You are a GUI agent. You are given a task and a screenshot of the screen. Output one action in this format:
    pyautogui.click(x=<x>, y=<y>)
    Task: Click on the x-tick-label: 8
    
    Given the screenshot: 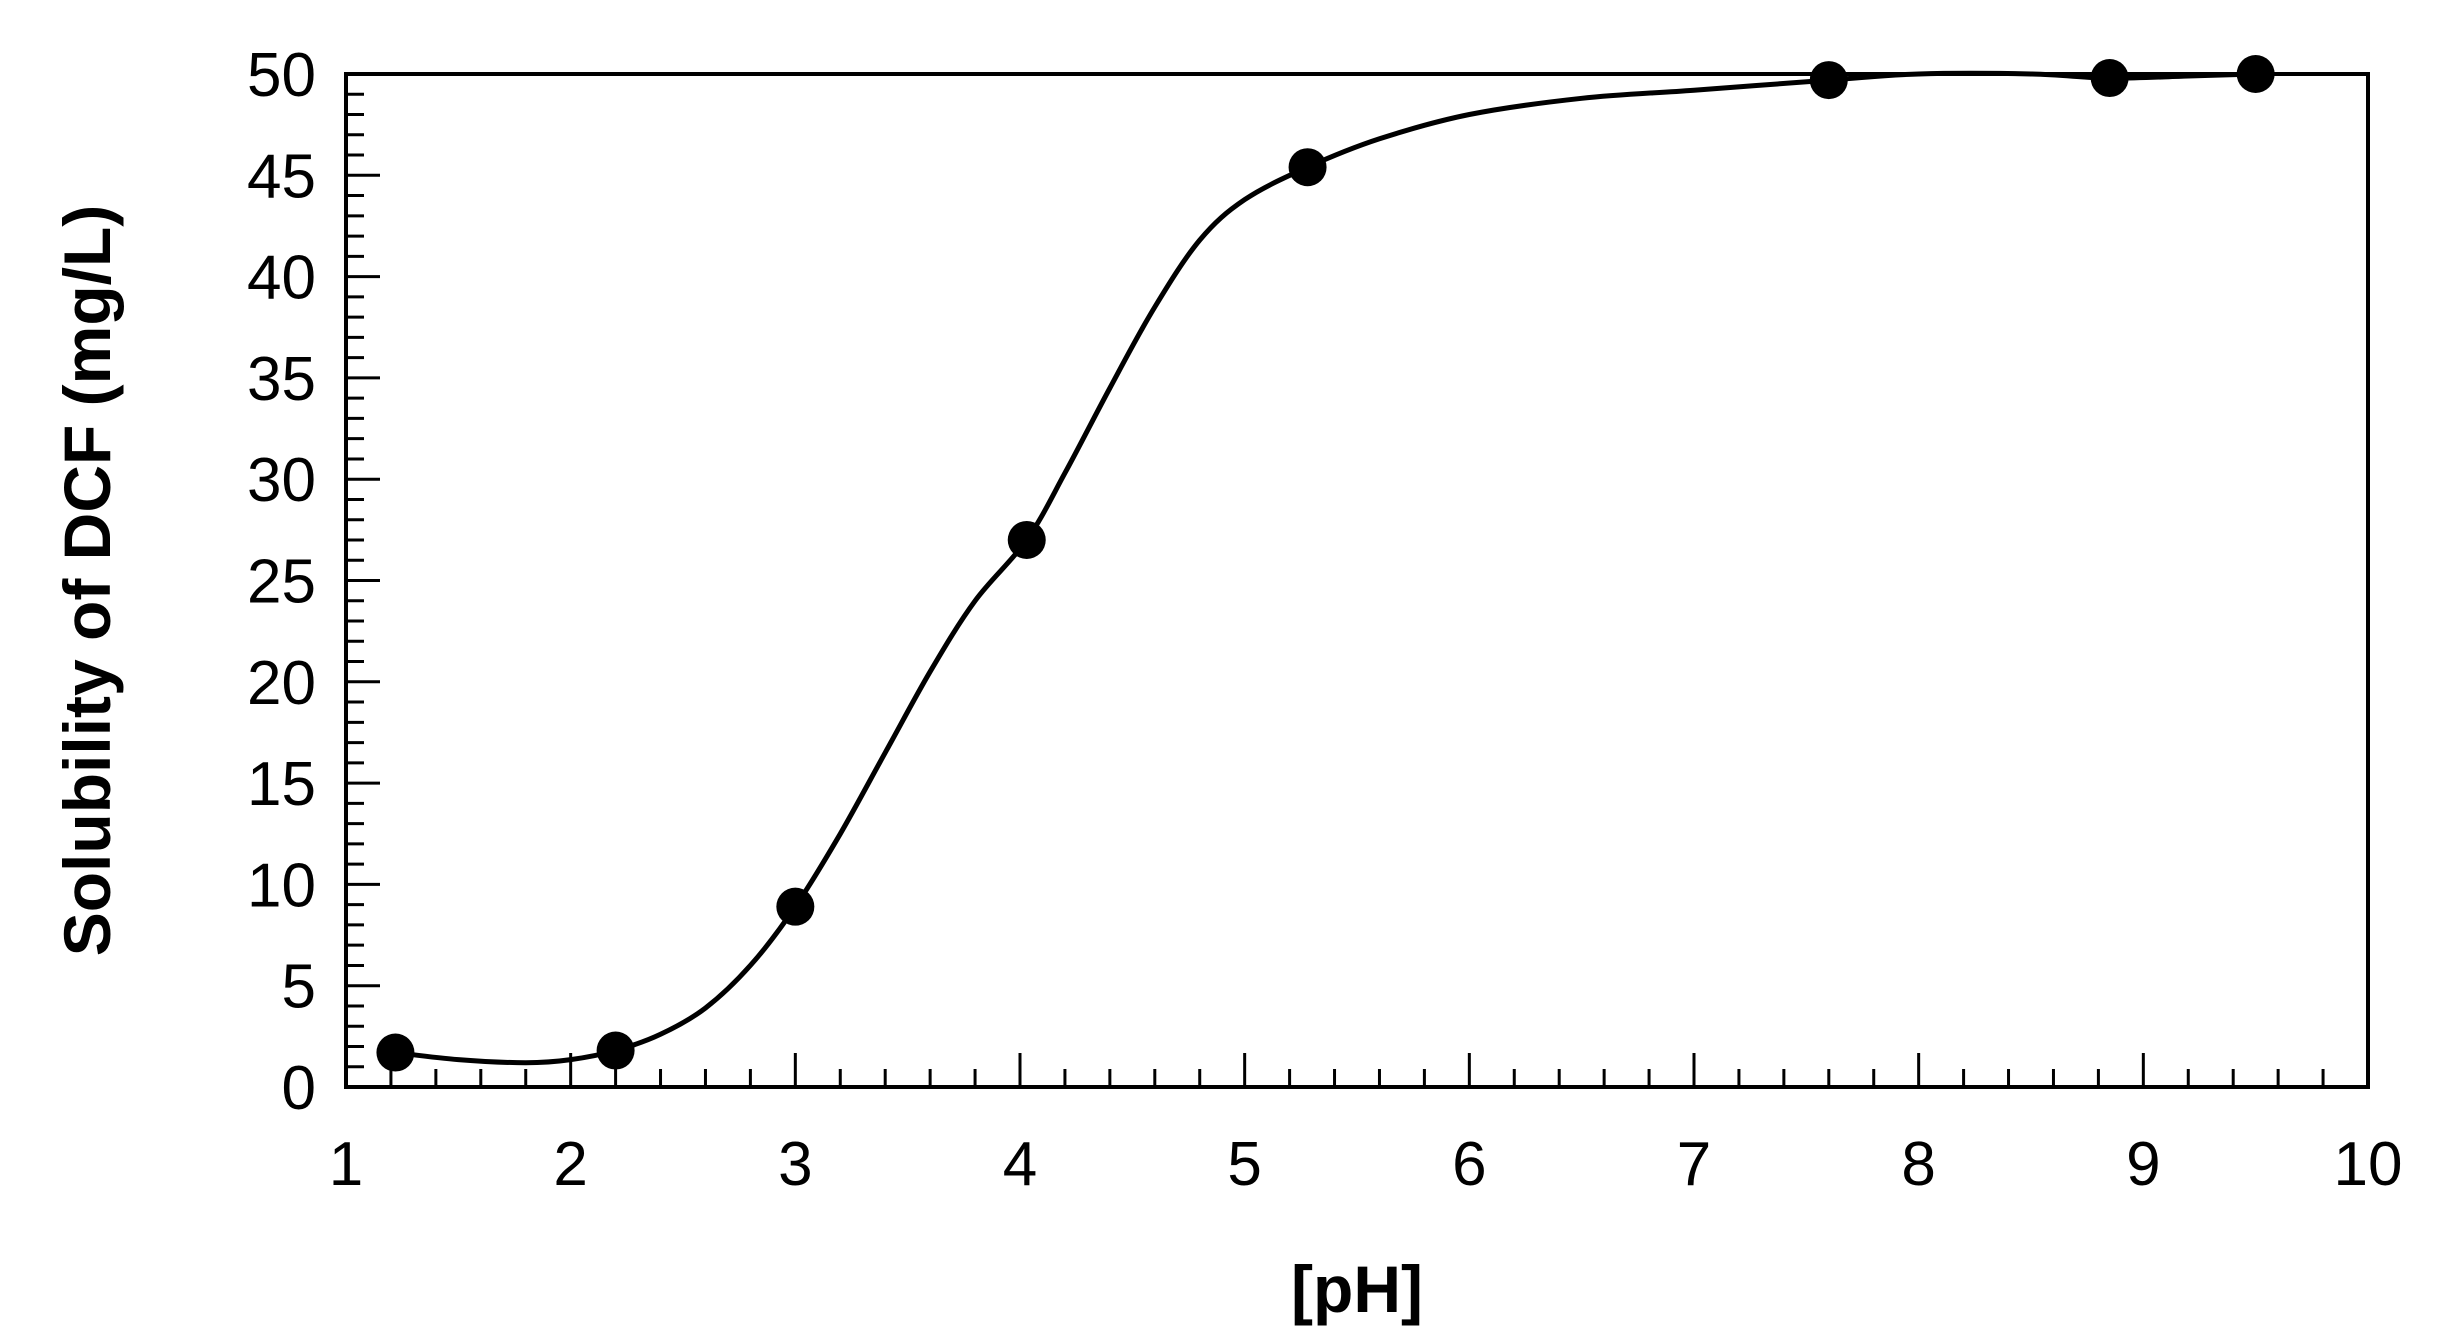 What is the action you would take?
    pyautogui.click(x=1918, y=1164)
    